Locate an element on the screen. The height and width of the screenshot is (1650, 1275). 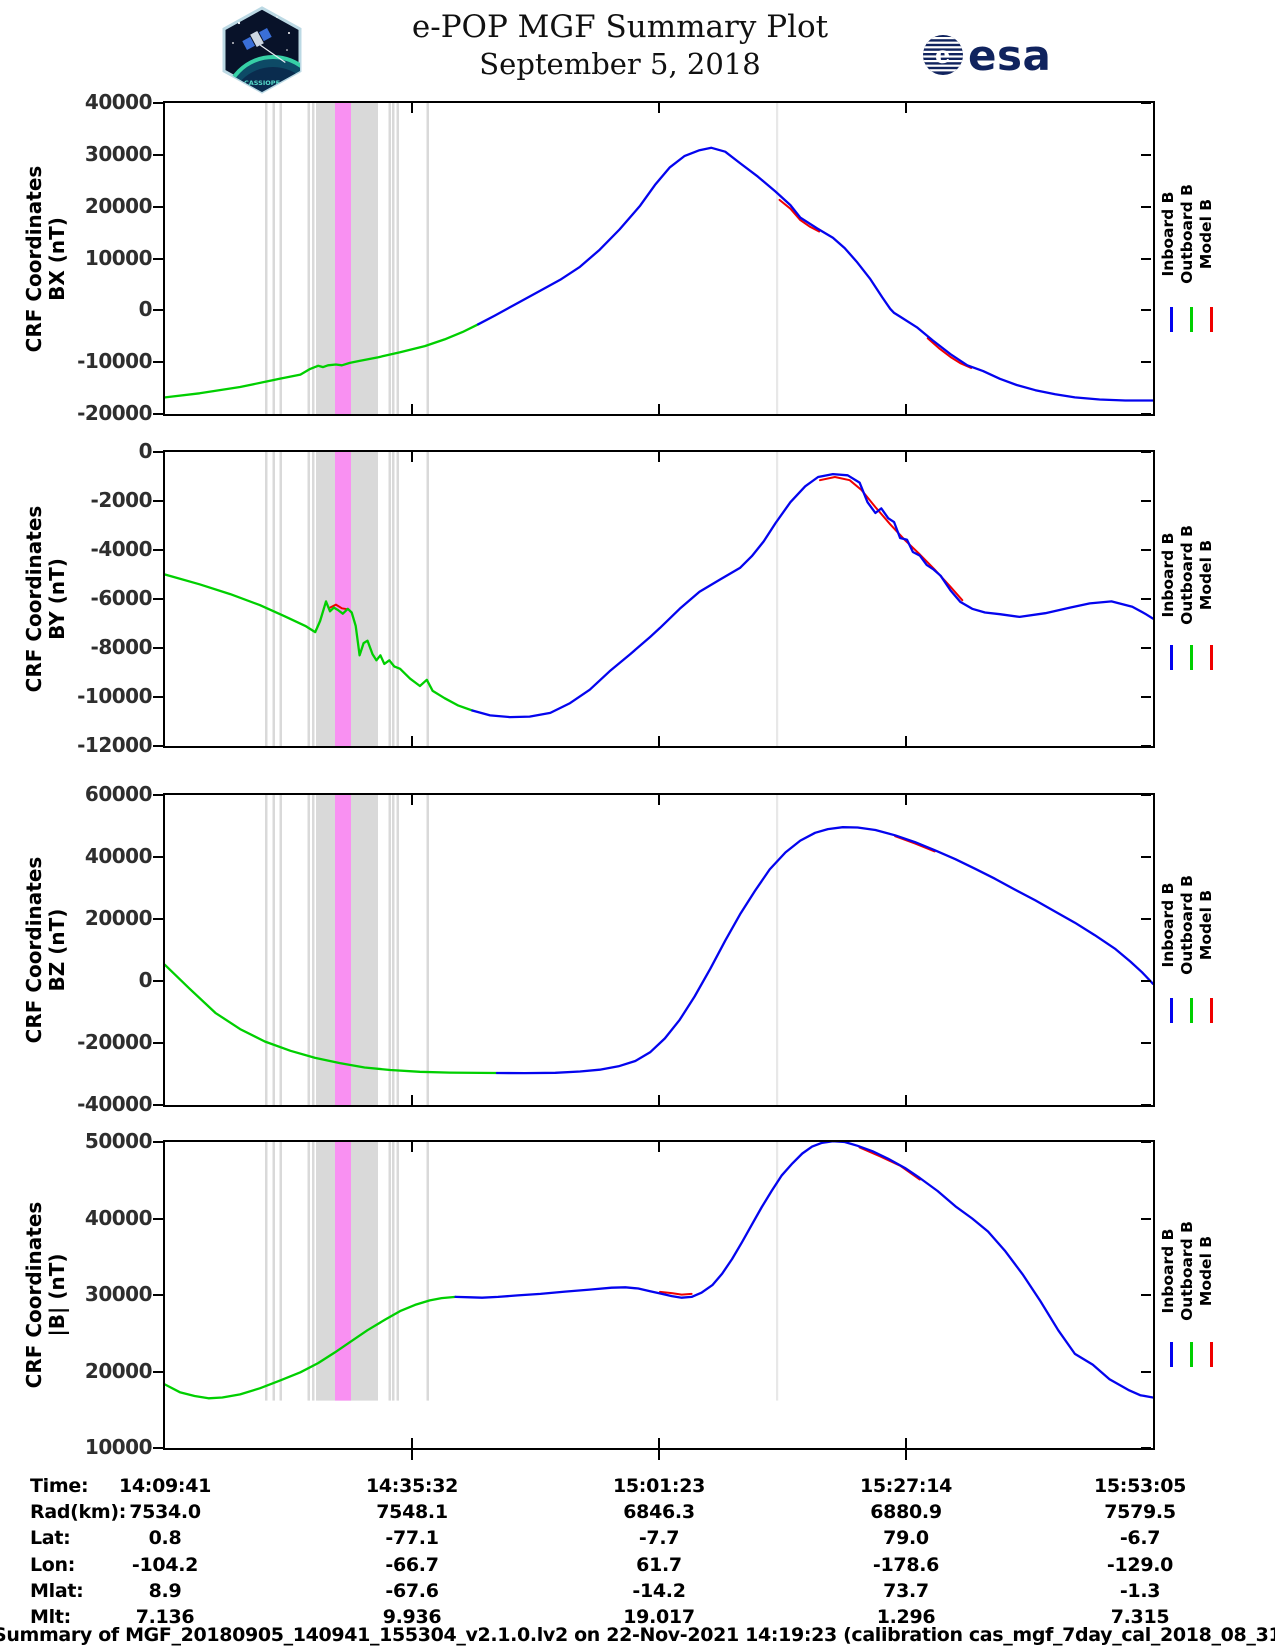
table-cell: -129.0 is located at coordinates (1140, 1564).